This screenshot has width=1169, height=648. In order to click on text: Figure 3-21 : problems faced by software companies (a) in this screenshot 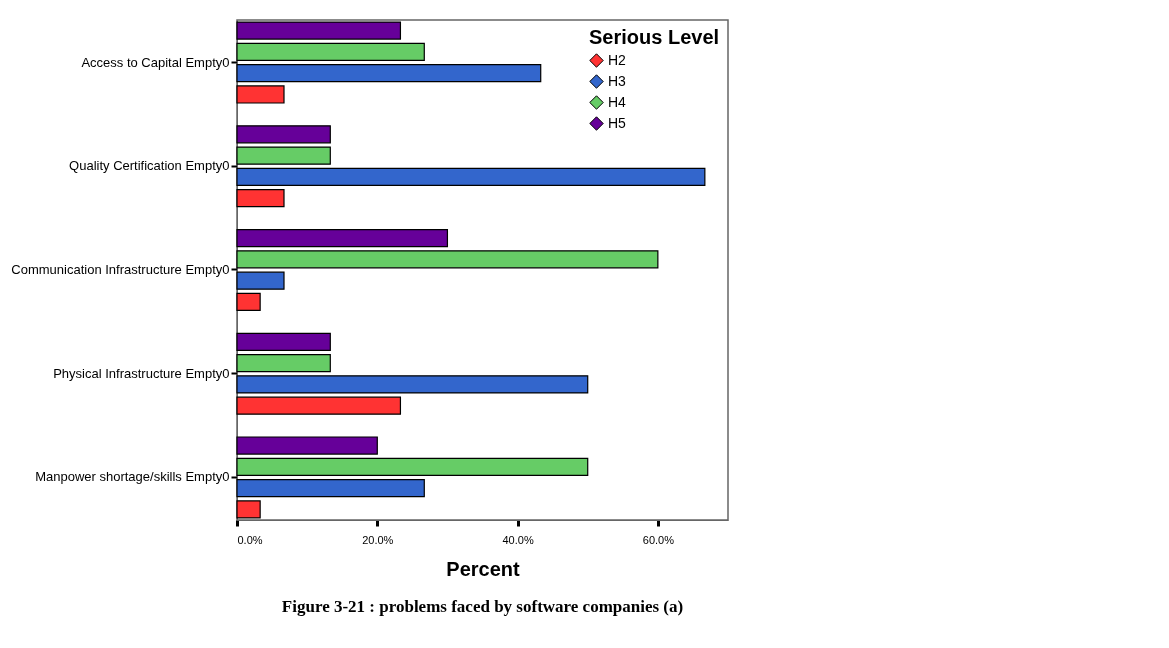, I will do `click(482, 606)`.